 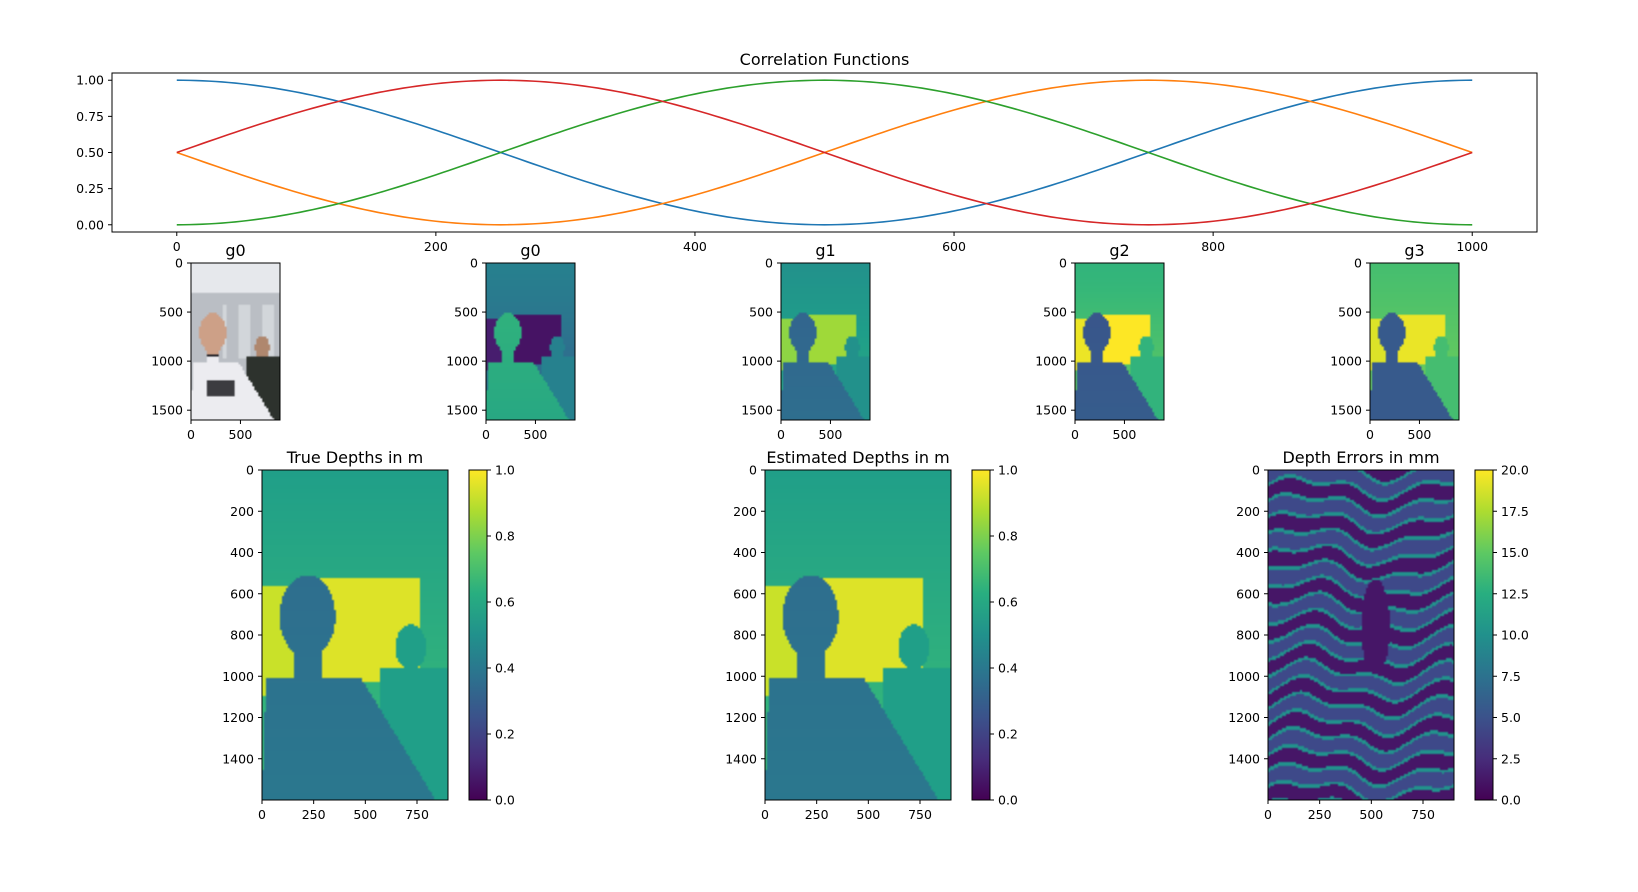 What do you see at coordinates (1515, 635) in the screenshot?
I see `colorbar-tick-label: 10.0` at bounding box center [1515, 635].